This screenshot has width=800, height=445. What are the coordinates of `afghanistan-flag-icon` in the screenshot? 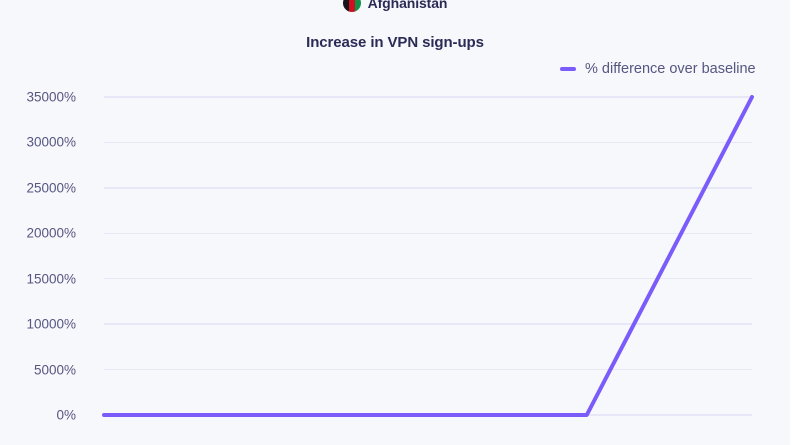 It's located at (351, 6).